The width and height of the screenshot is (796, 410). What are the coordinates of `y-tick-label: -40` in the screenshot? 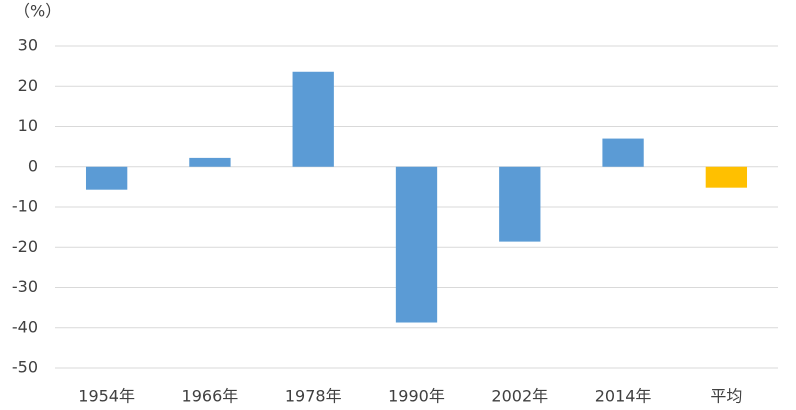 It's located at (25, 326).